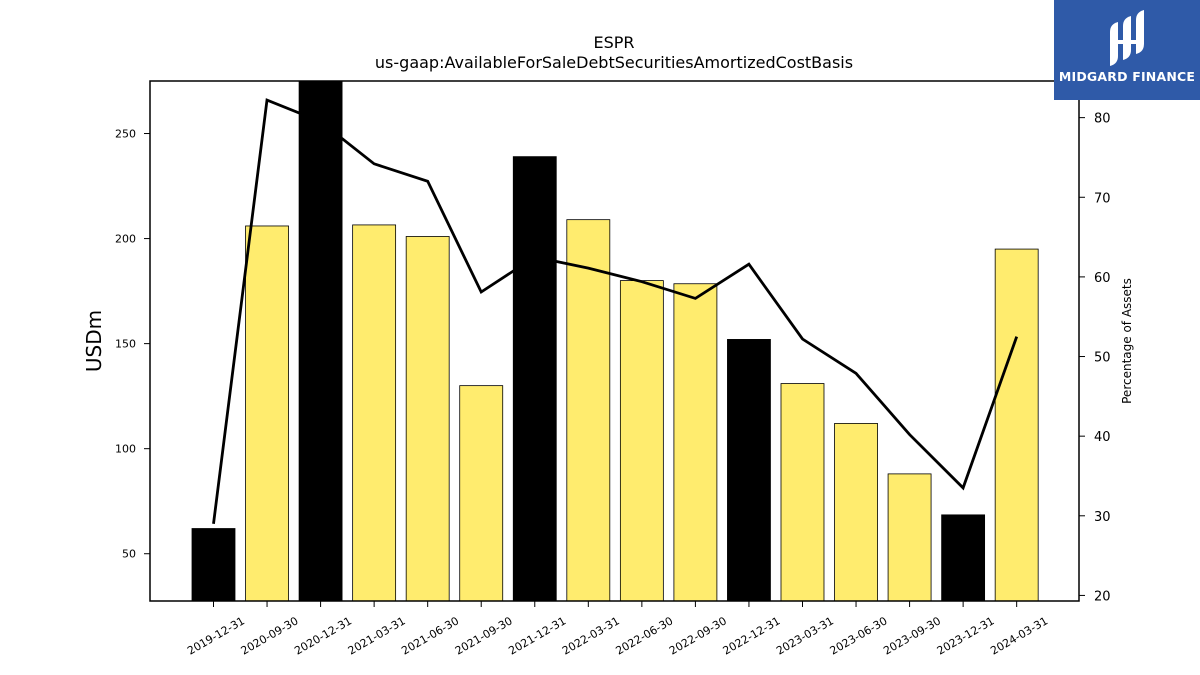 This screenshot has height=675, width=1200. I want to click on y2-tick-label: 30, so click(1102, 517).